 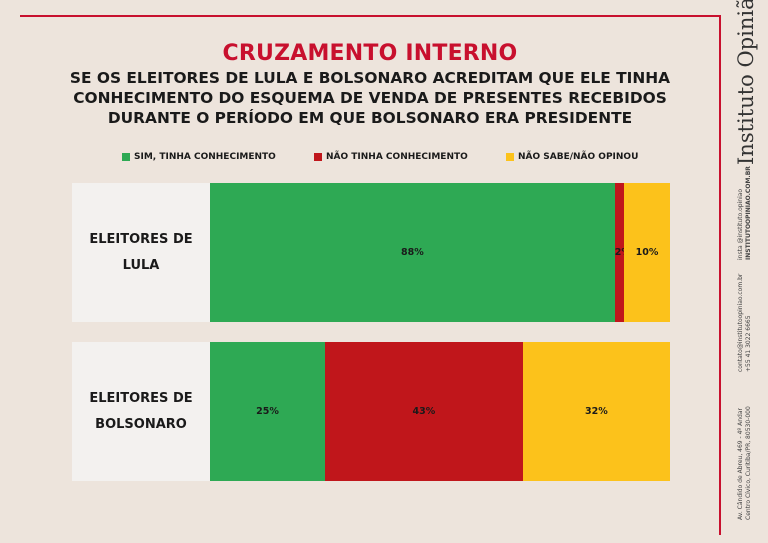 What do you see at coordinates (740, 224) in the screenshot?
I see `brand-instagram: insta @instituto.opiniao` at bounding box center [740, 224].